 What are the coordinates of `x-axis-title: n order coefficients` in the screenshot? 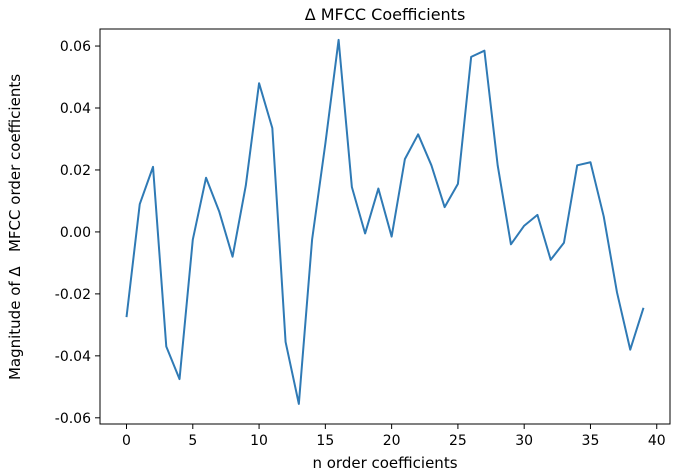 It's located at (384, 463).